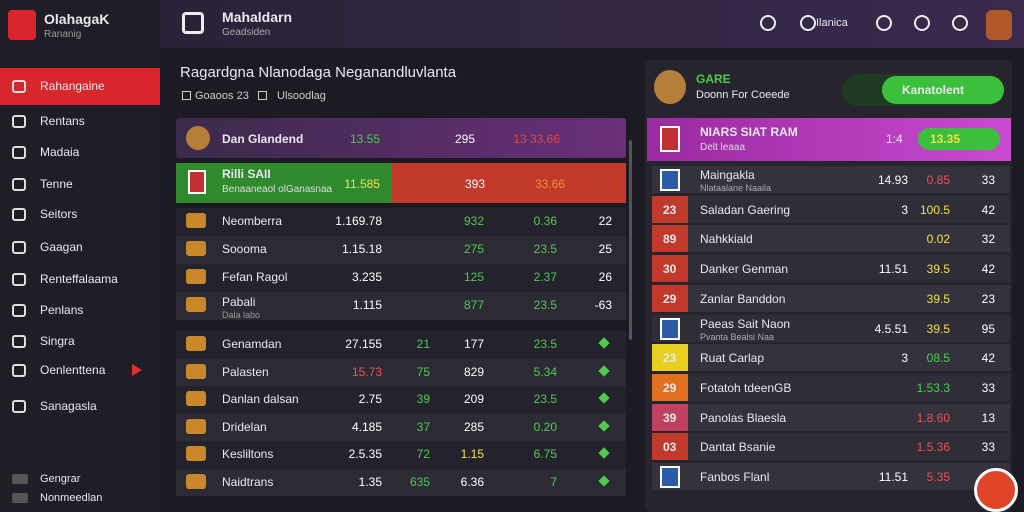 The image size is (1024, 512). What do you see at coordinates (370, 399) in the screenshot?
I see `cell: 2.75` at bounding box center [370, 399].